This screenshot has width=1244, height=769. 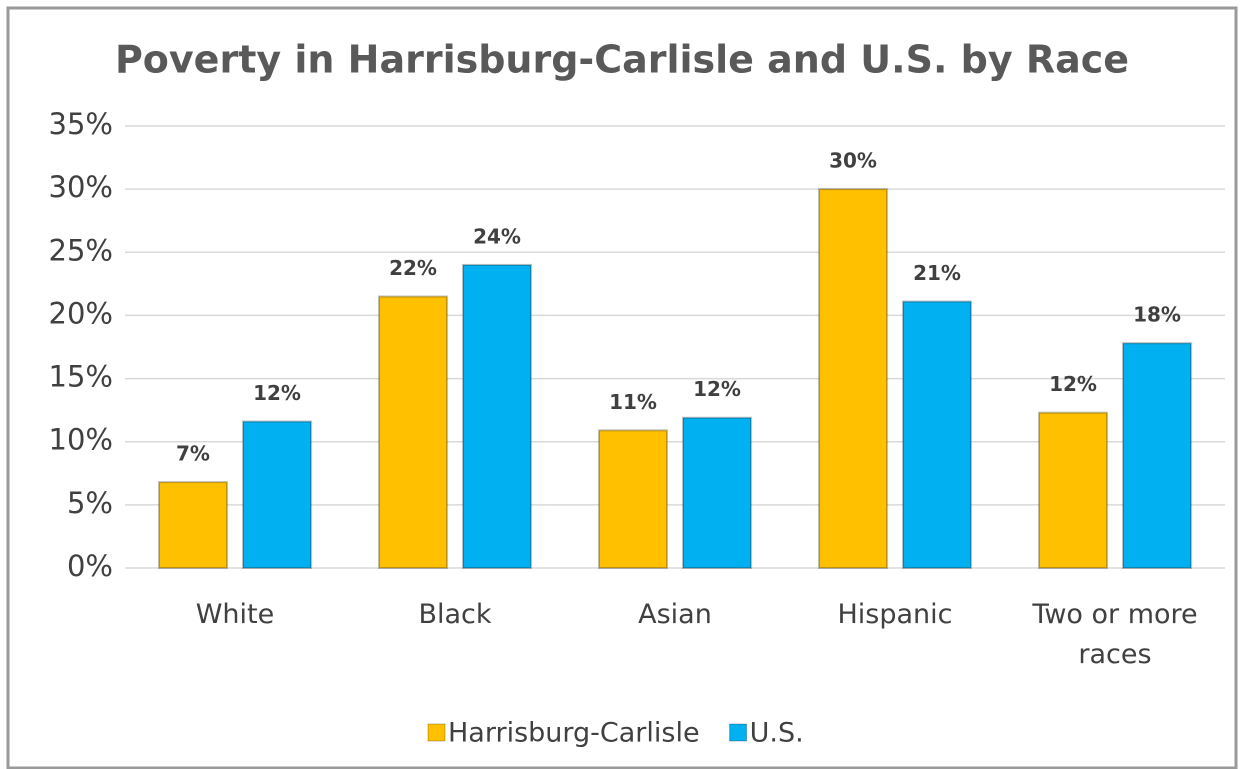 What do you see at coordinates (1157, 315) in the screenshot?
I see `data-label: 18%` at bounding box center [1157, 315].